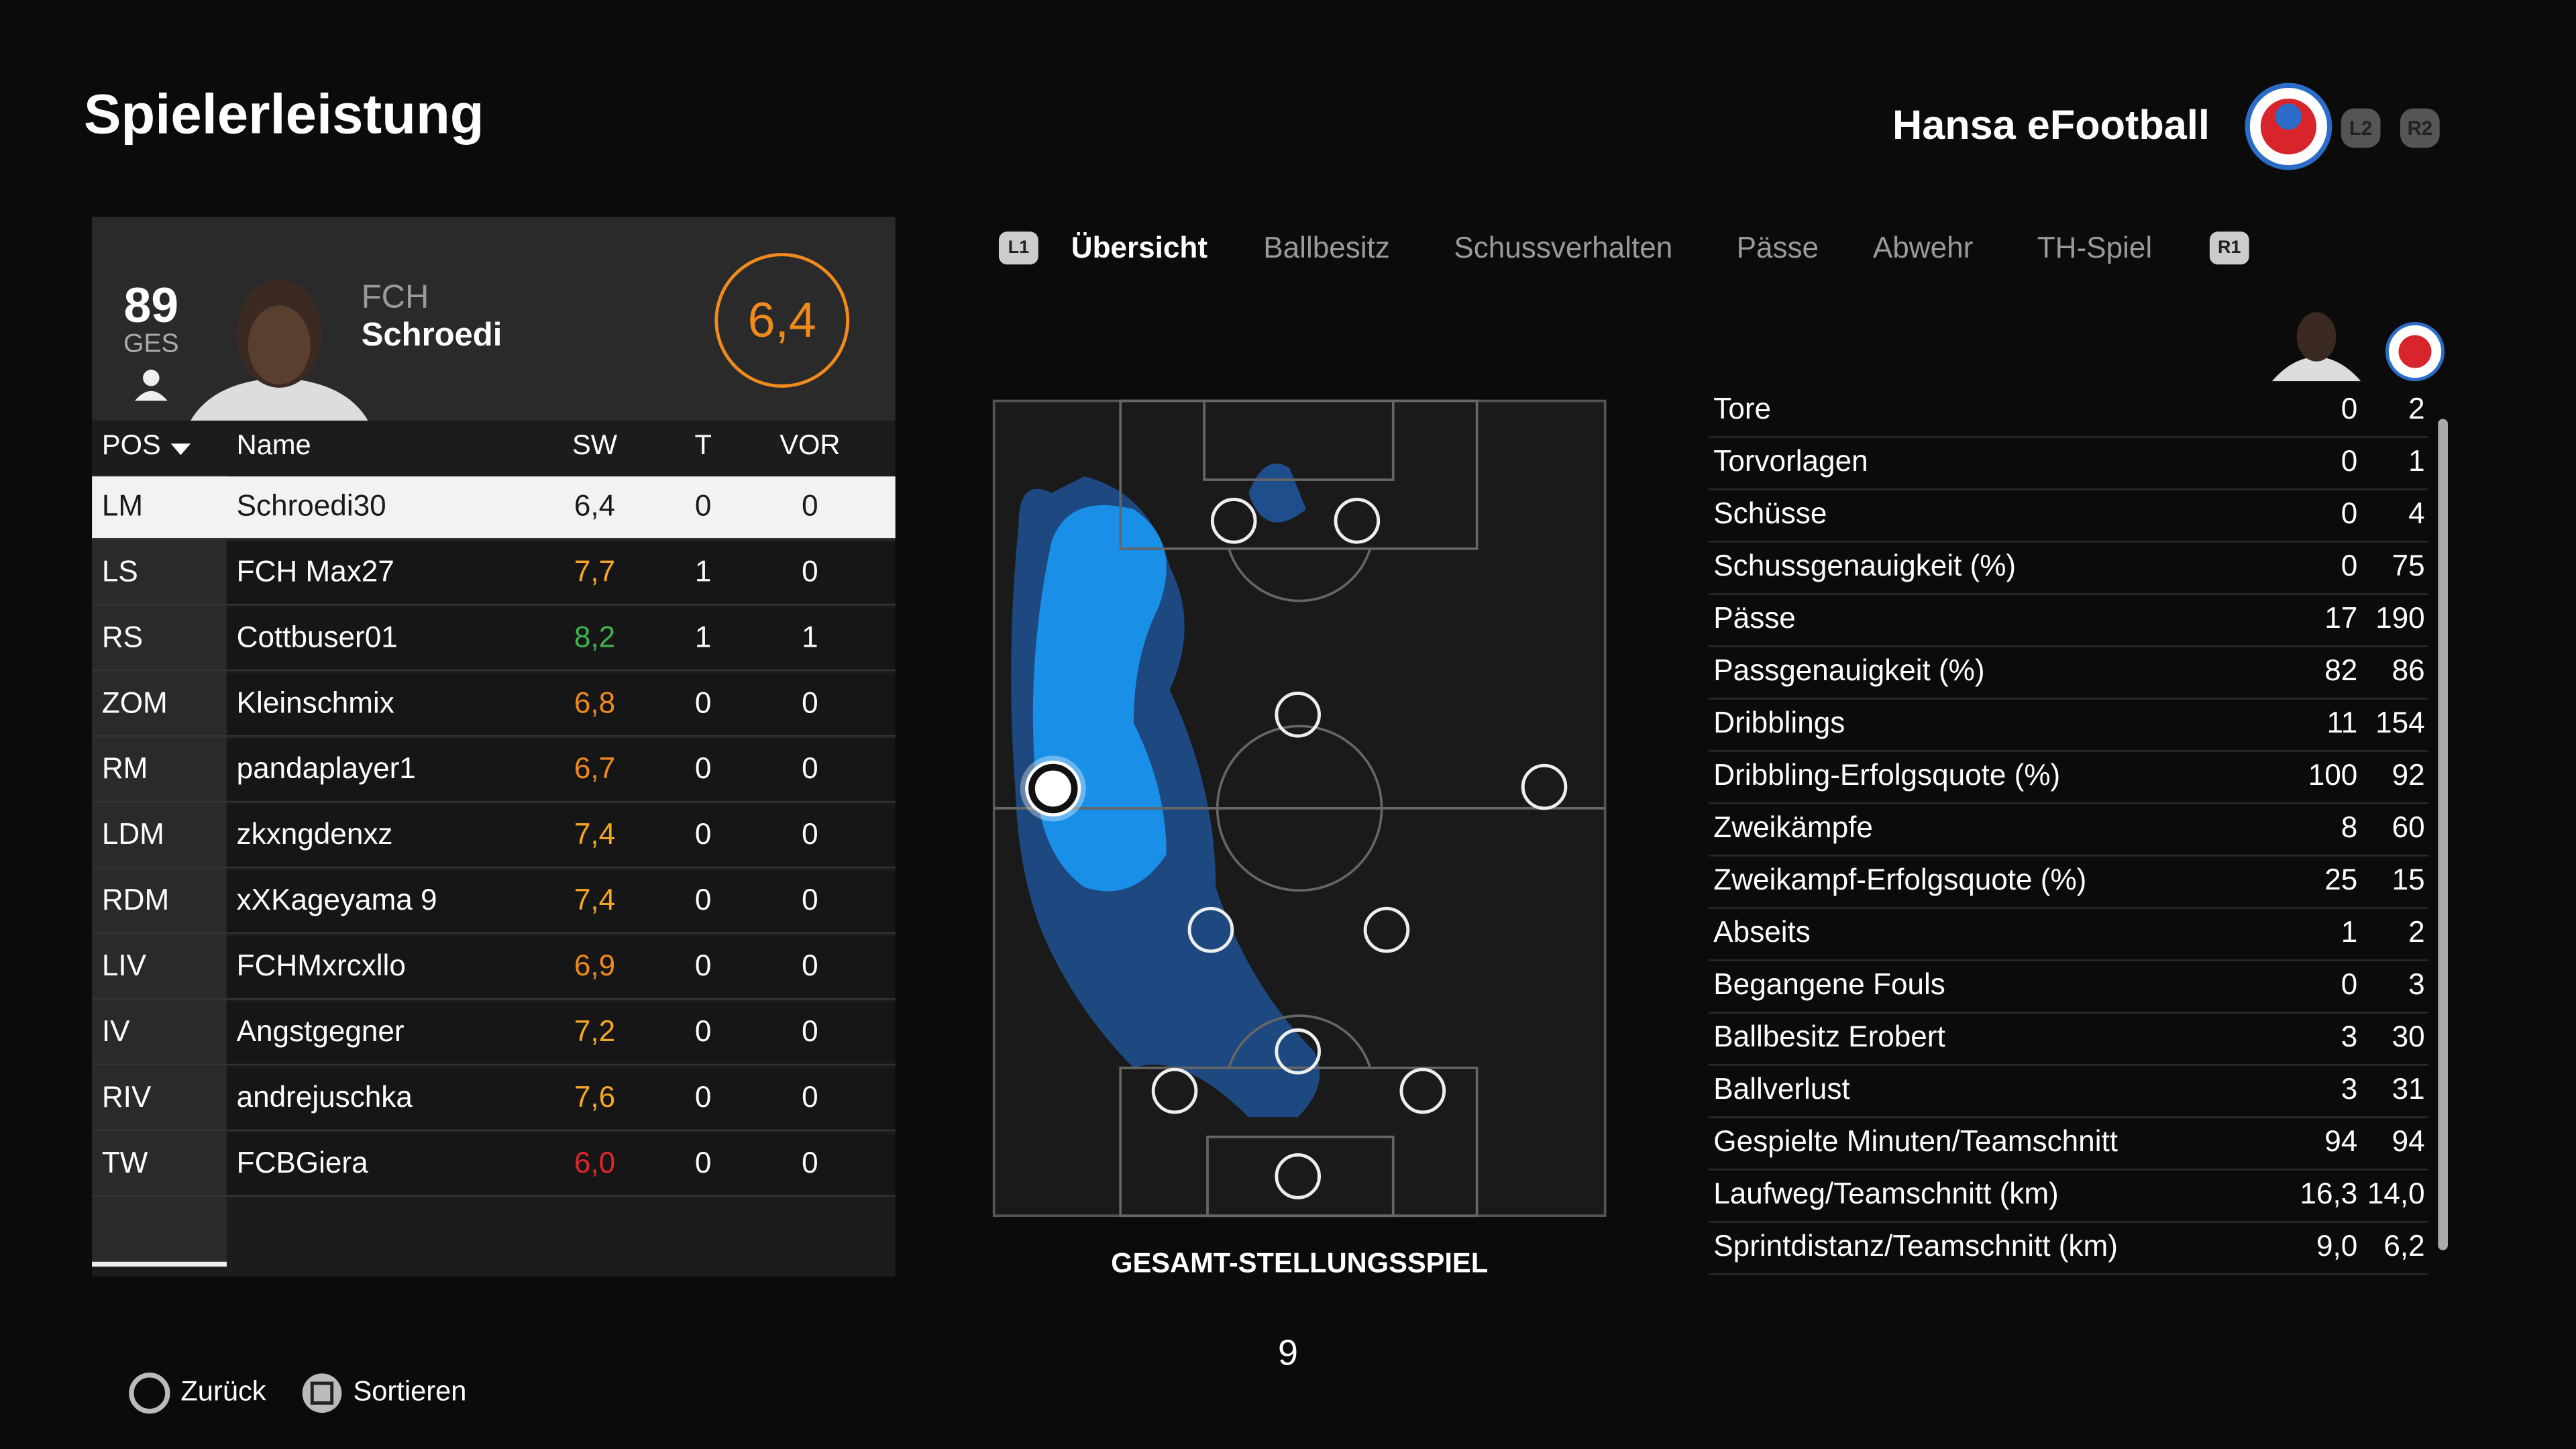 This screenshot has width=2576, height=1449. Describe the element at coordinates (1563, 247) in the screenshot. I see `tab: Schussverhalten` at that location.